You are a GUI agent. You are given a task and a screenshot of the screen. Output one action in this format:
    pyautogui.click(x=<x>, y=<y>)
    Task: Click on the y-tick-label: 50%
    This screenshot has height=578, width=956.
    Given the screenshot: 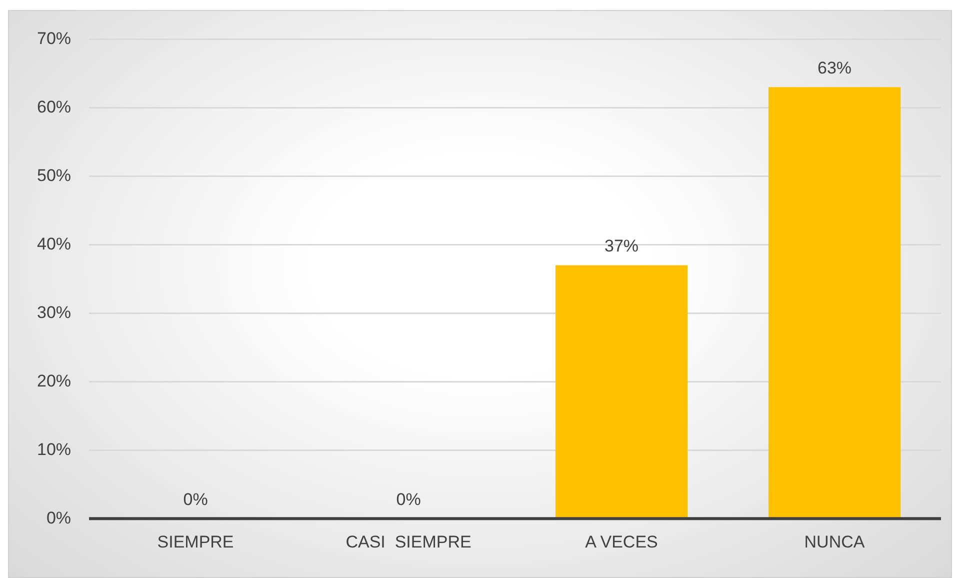 What is the action you would take?
    pyautogui.click(x=54, y=175)
    